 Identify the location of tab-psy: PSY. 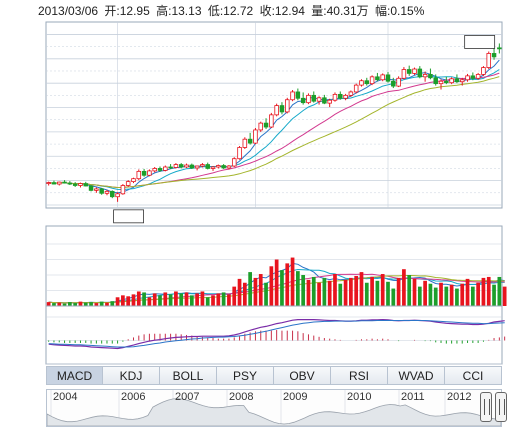
(245, 375).